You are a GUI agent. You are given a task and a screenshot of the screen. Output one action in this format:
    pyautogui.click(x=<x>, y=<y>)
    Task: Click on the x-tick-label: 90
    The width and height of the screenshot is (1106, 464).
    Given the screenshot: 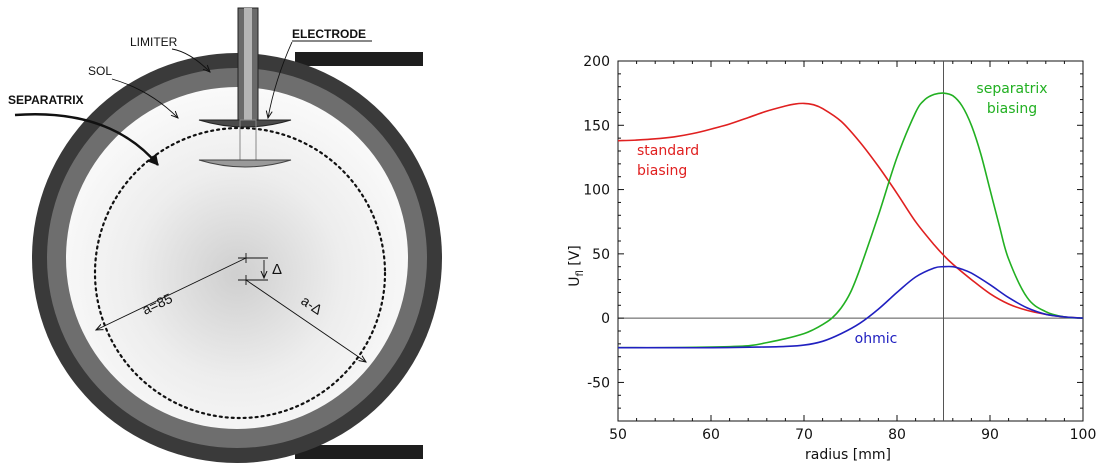 What is the action you would take?
    pyautogui.click(x=990, y=435)
    